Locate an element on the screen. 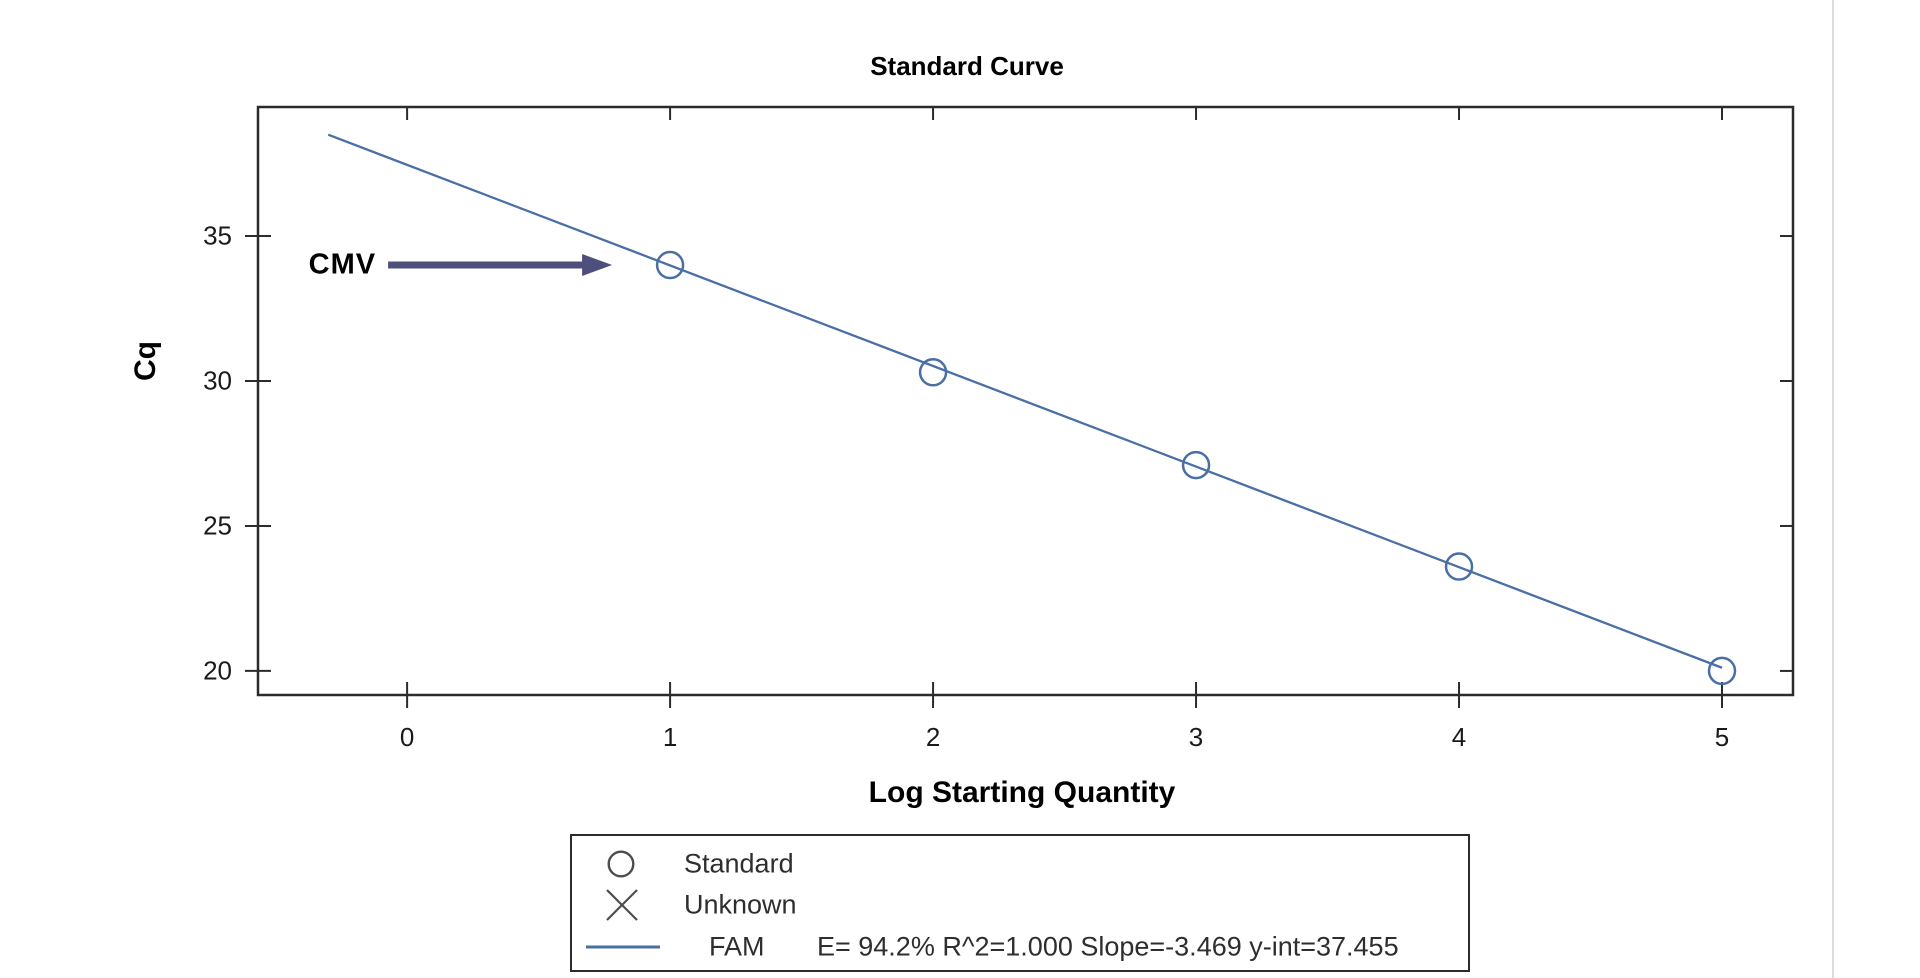 Image resolution: width=1920 pixels, height=978 pixels. x-tick-label: 4 is located at coordinates (1459, 737).